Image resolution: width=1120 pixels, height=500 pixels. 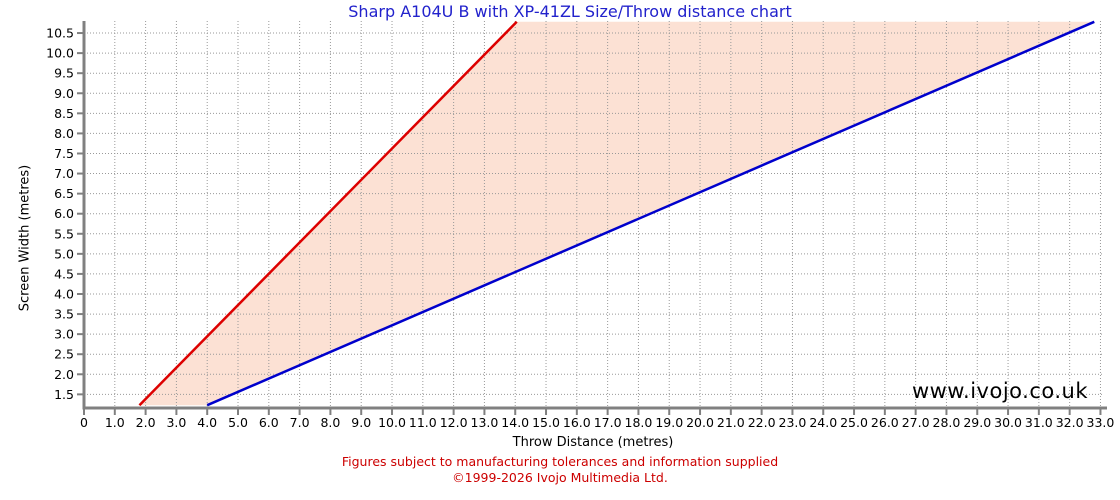 What do you see at coordinates (64, 213) in the screenshot?
I see `y-tick-label: 6.0` at bounding box center [64, 213].